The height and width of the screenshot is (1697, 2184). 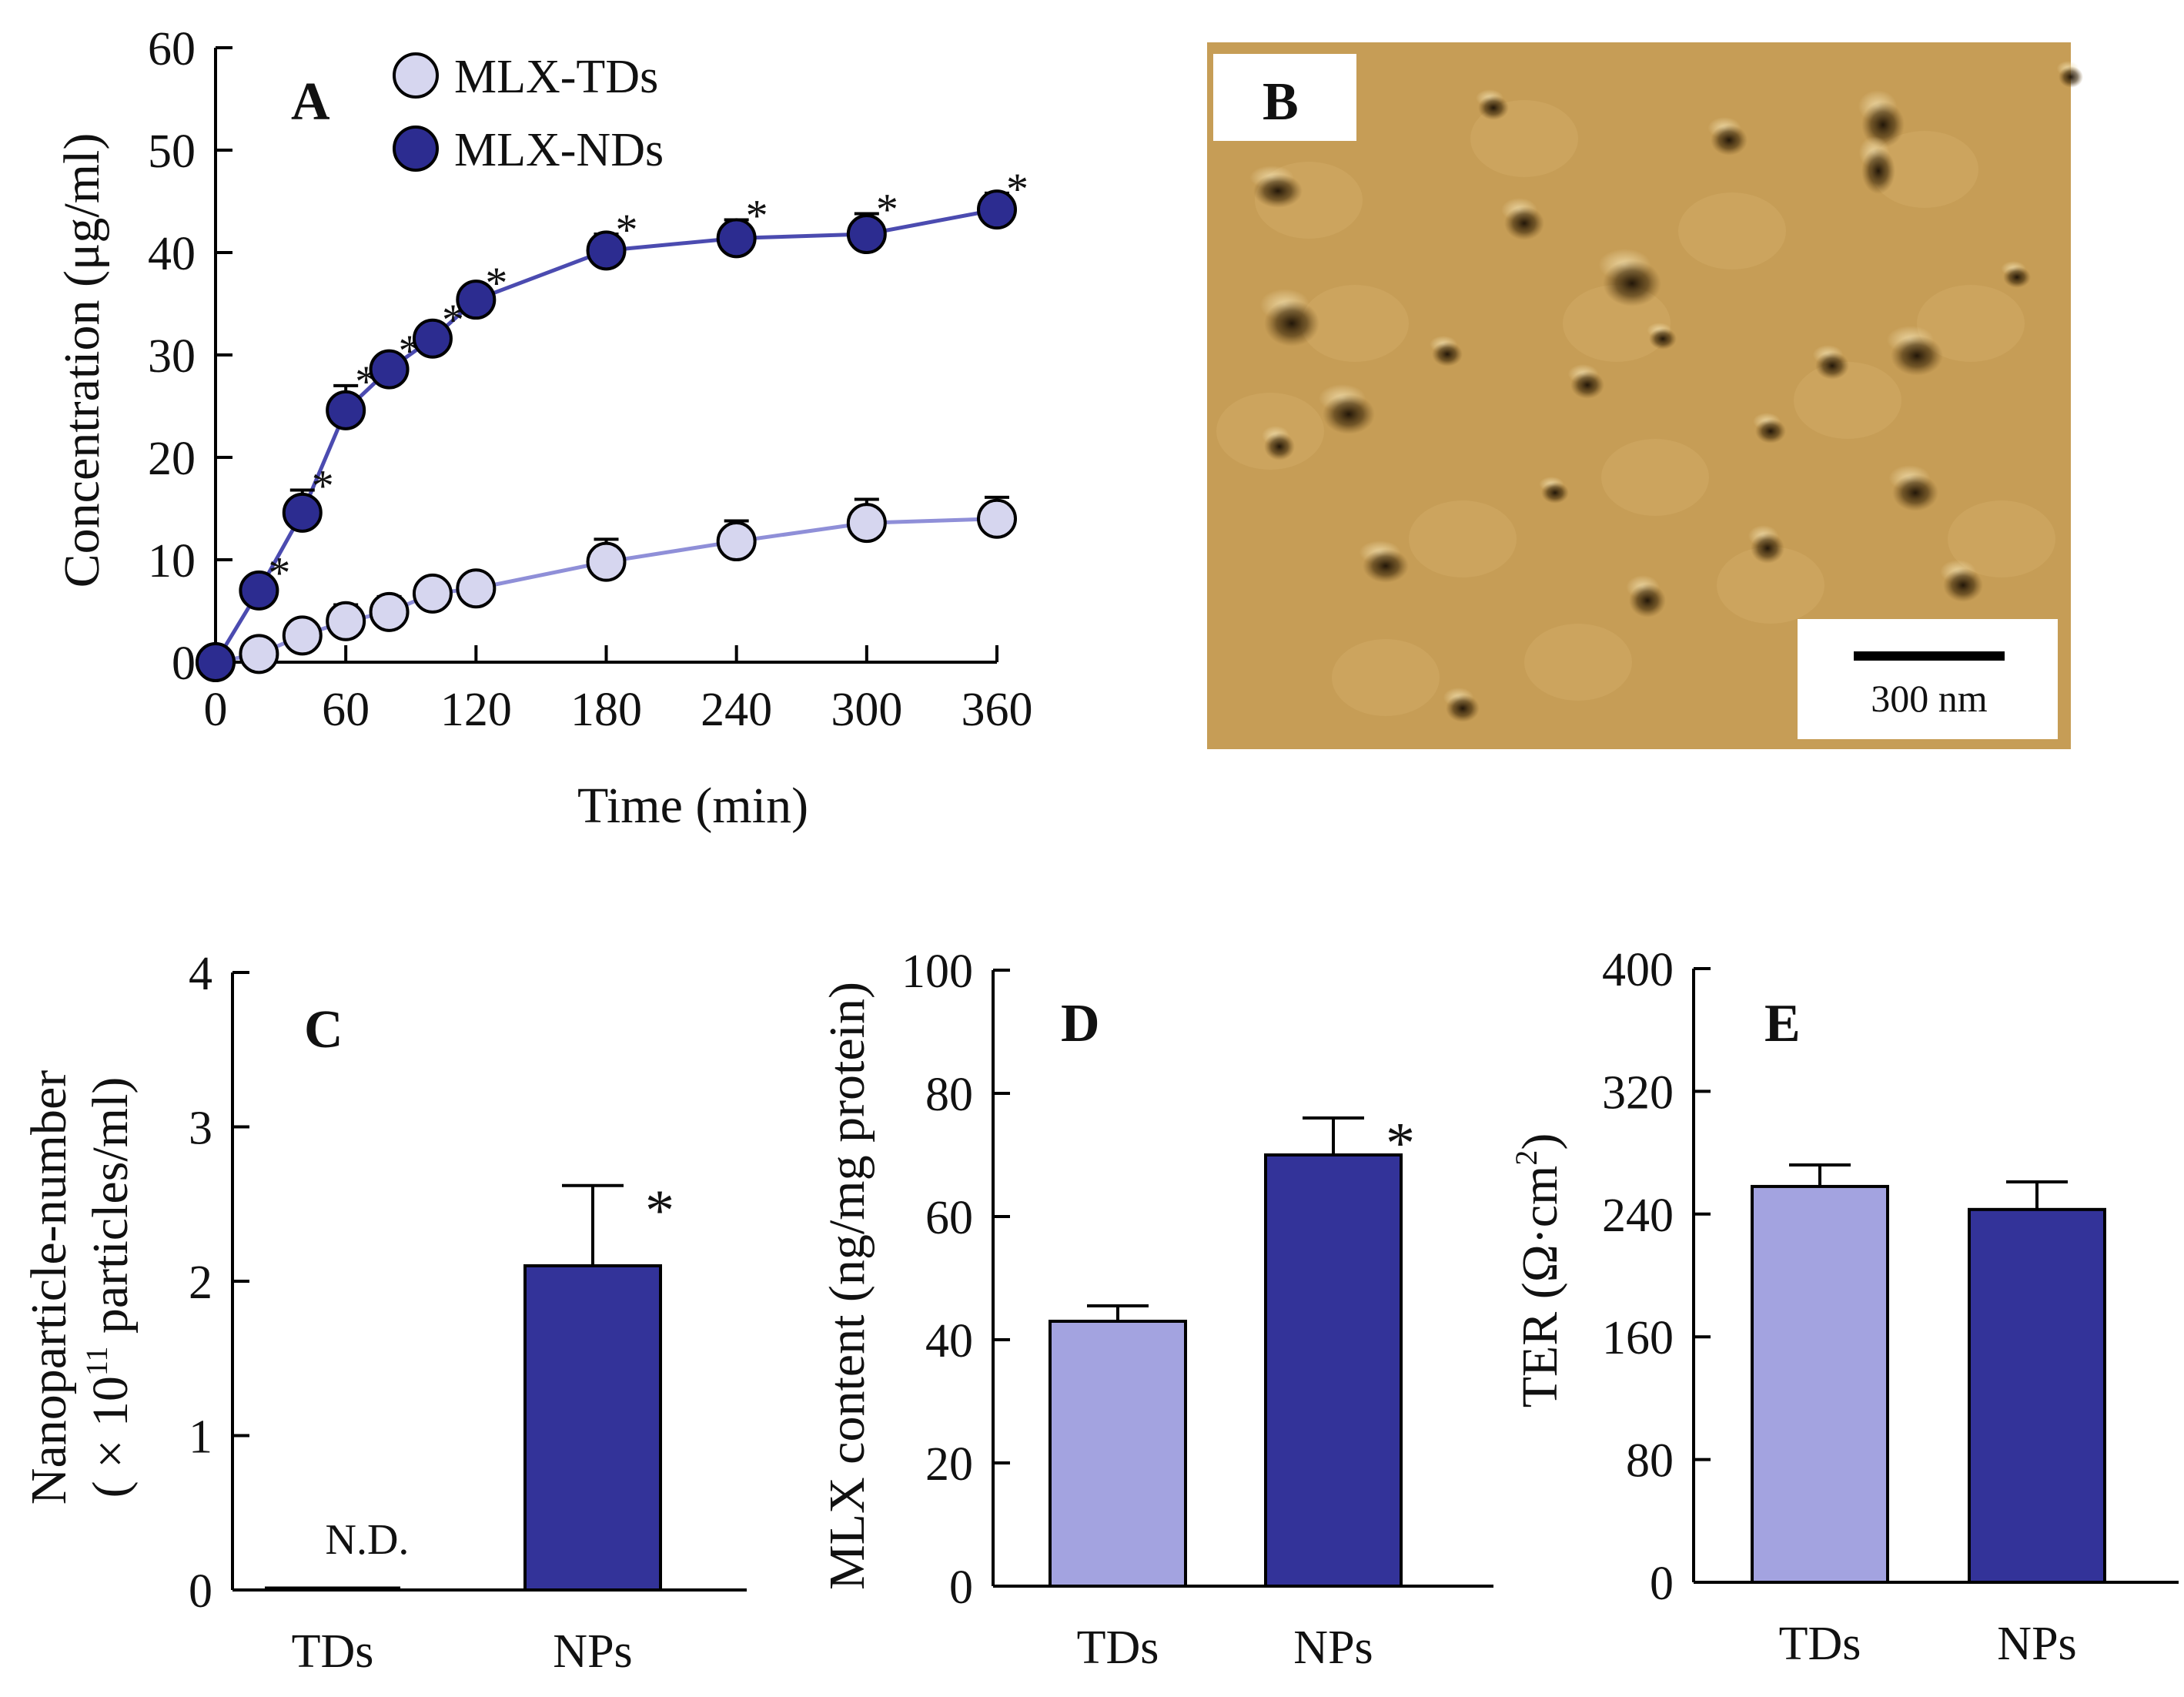 What do you see at coordinates (528, 113) in the screenshot?
I see `panel-a-legend: MLX-TDs MLX-NDs` at bounding box center [528, 113].